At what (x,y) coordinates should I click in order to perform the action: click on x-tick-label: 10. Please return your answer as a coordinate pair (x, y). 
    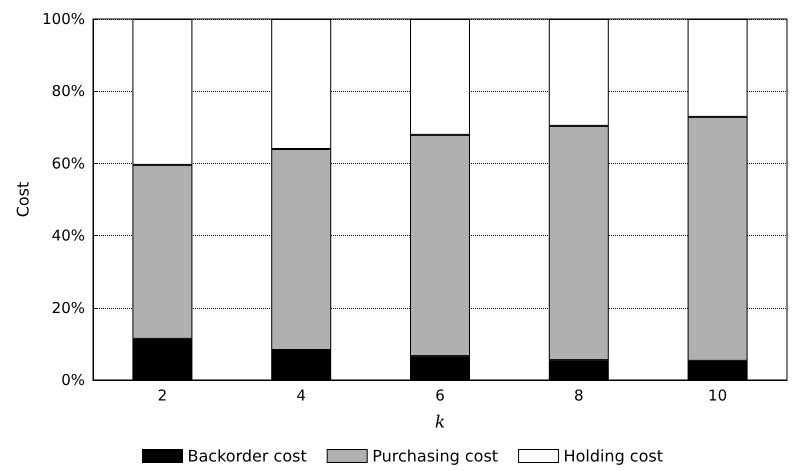
    Looking at the image, I should click on (718, 395).